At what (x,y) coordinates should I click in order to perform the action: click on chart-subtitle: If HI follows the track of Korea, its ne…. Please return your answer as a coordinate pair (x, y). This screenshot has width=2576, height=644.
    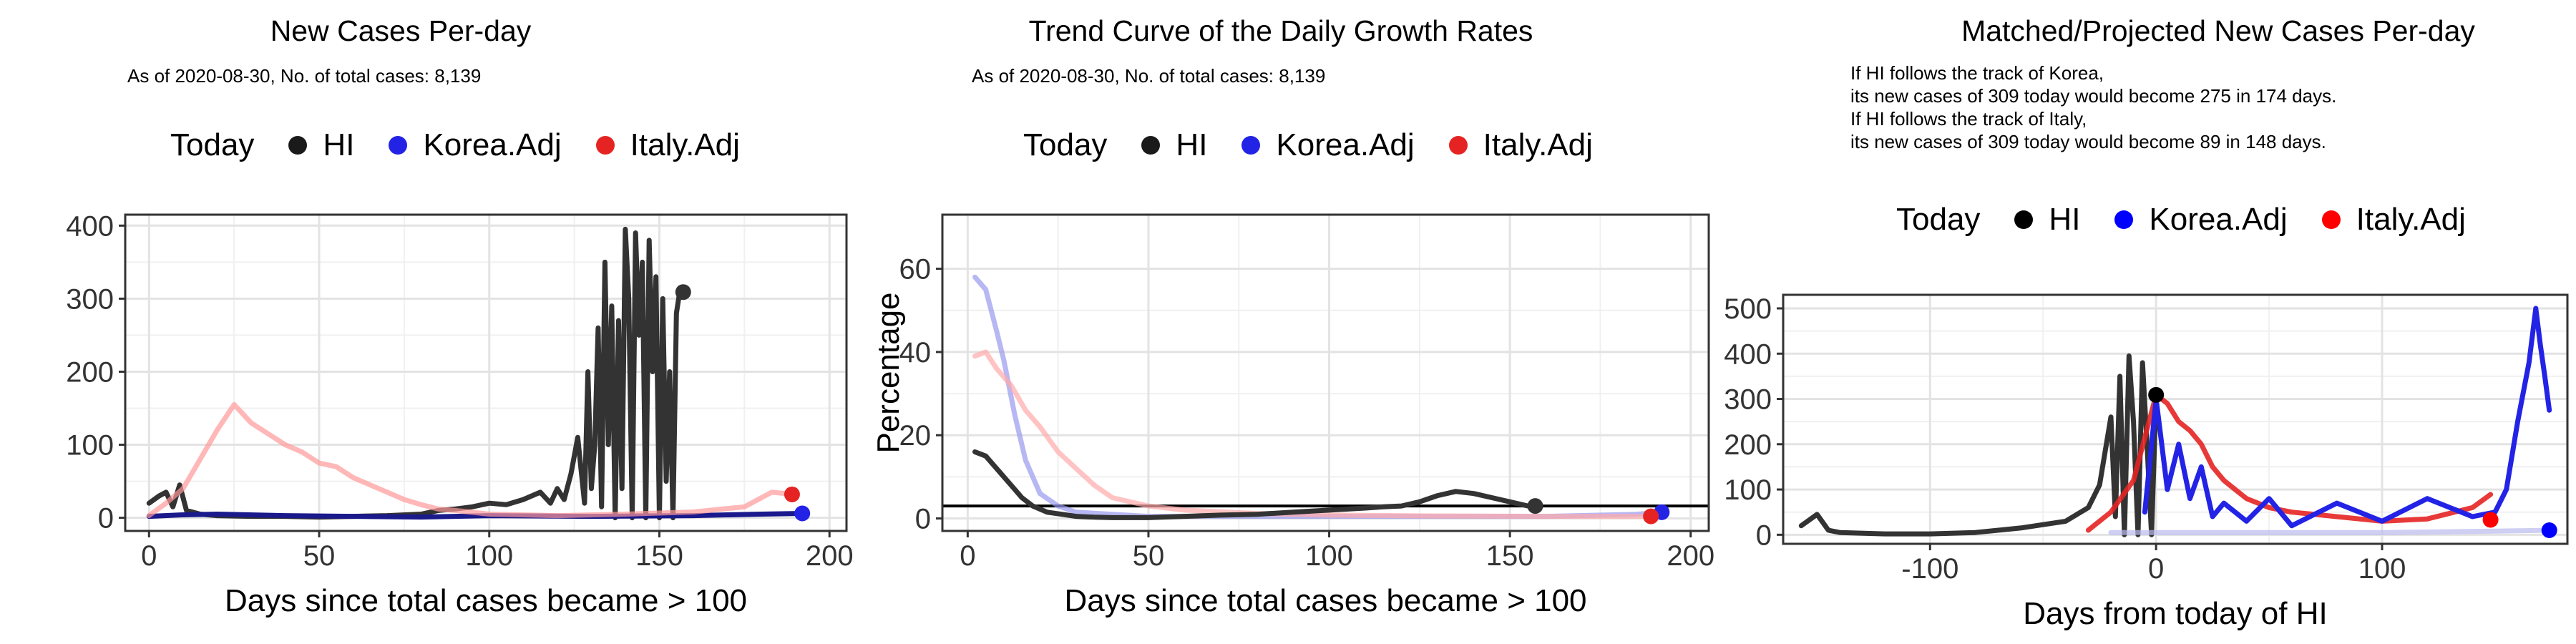
    Looking at the image, I should click on (2093, 107).